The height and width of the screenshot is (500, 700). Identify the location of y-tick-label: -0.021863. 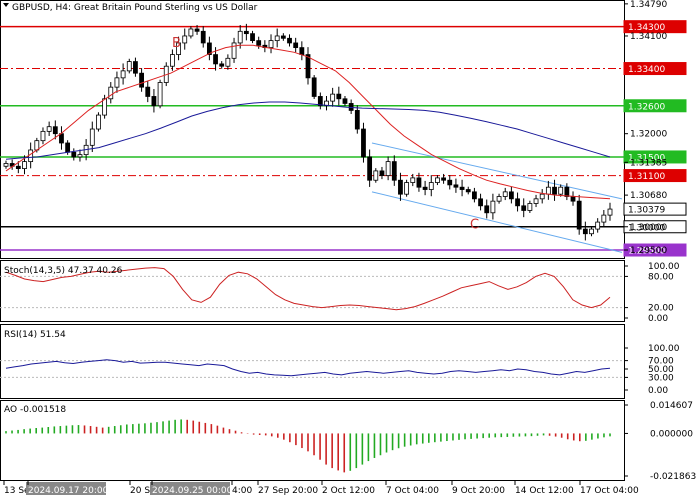
(673, 477).